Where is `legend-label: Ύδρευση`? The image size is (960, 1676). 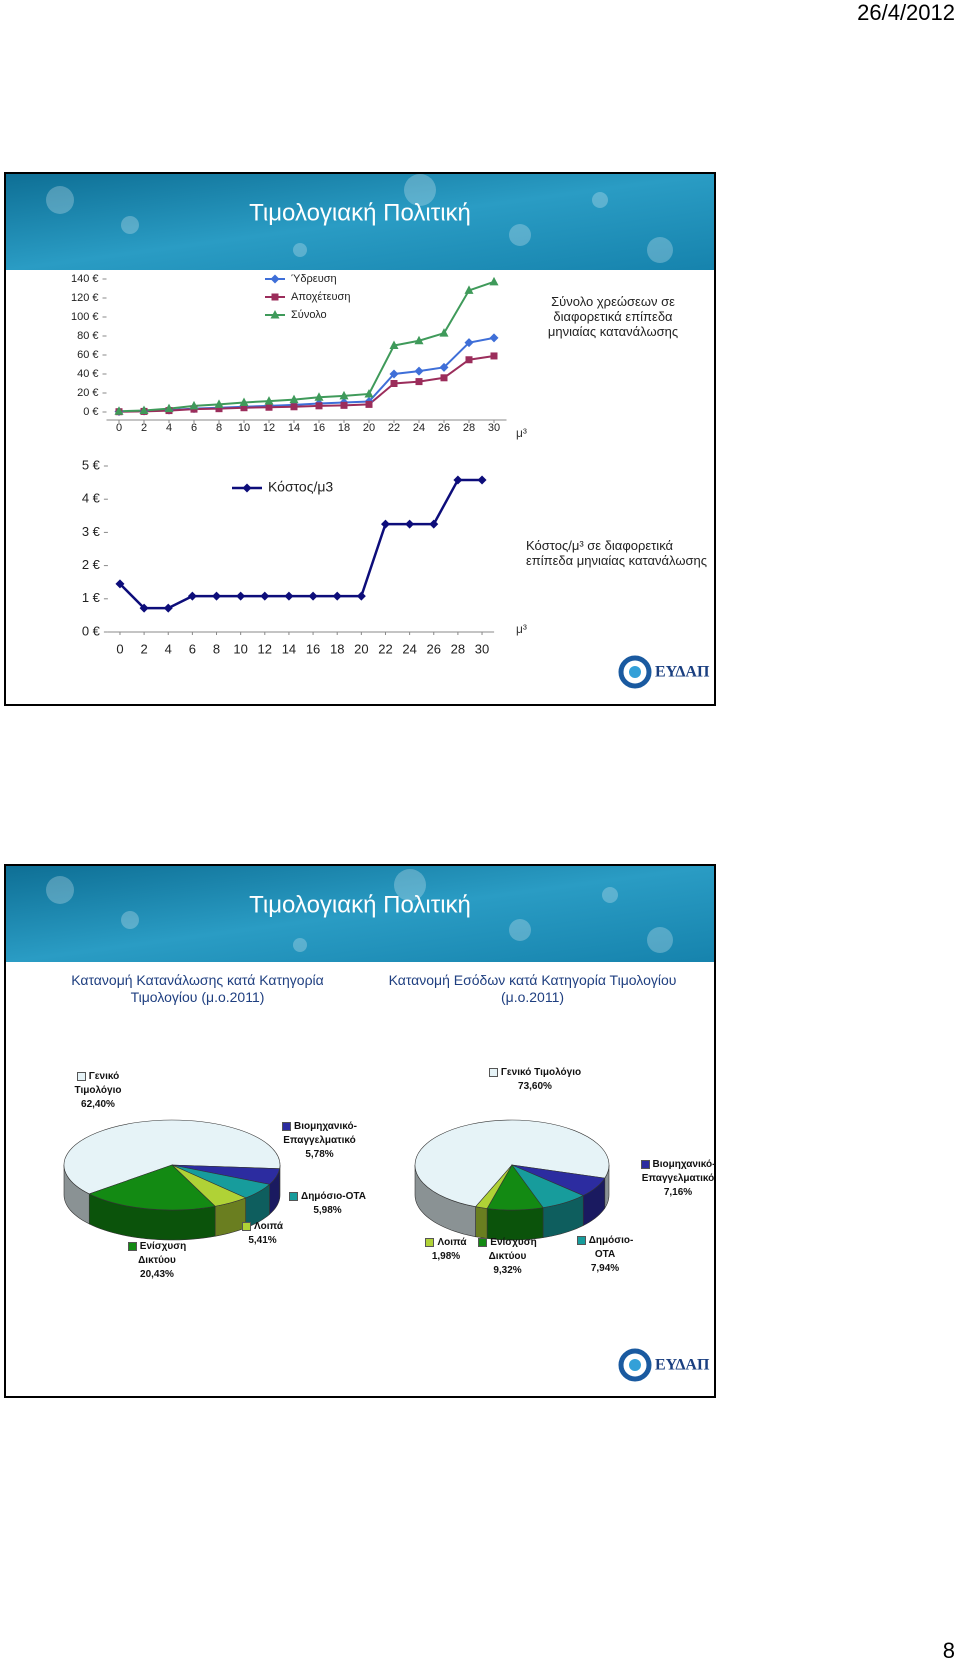
legend-label: Ύδρευση is located at coordinates (314, 279).